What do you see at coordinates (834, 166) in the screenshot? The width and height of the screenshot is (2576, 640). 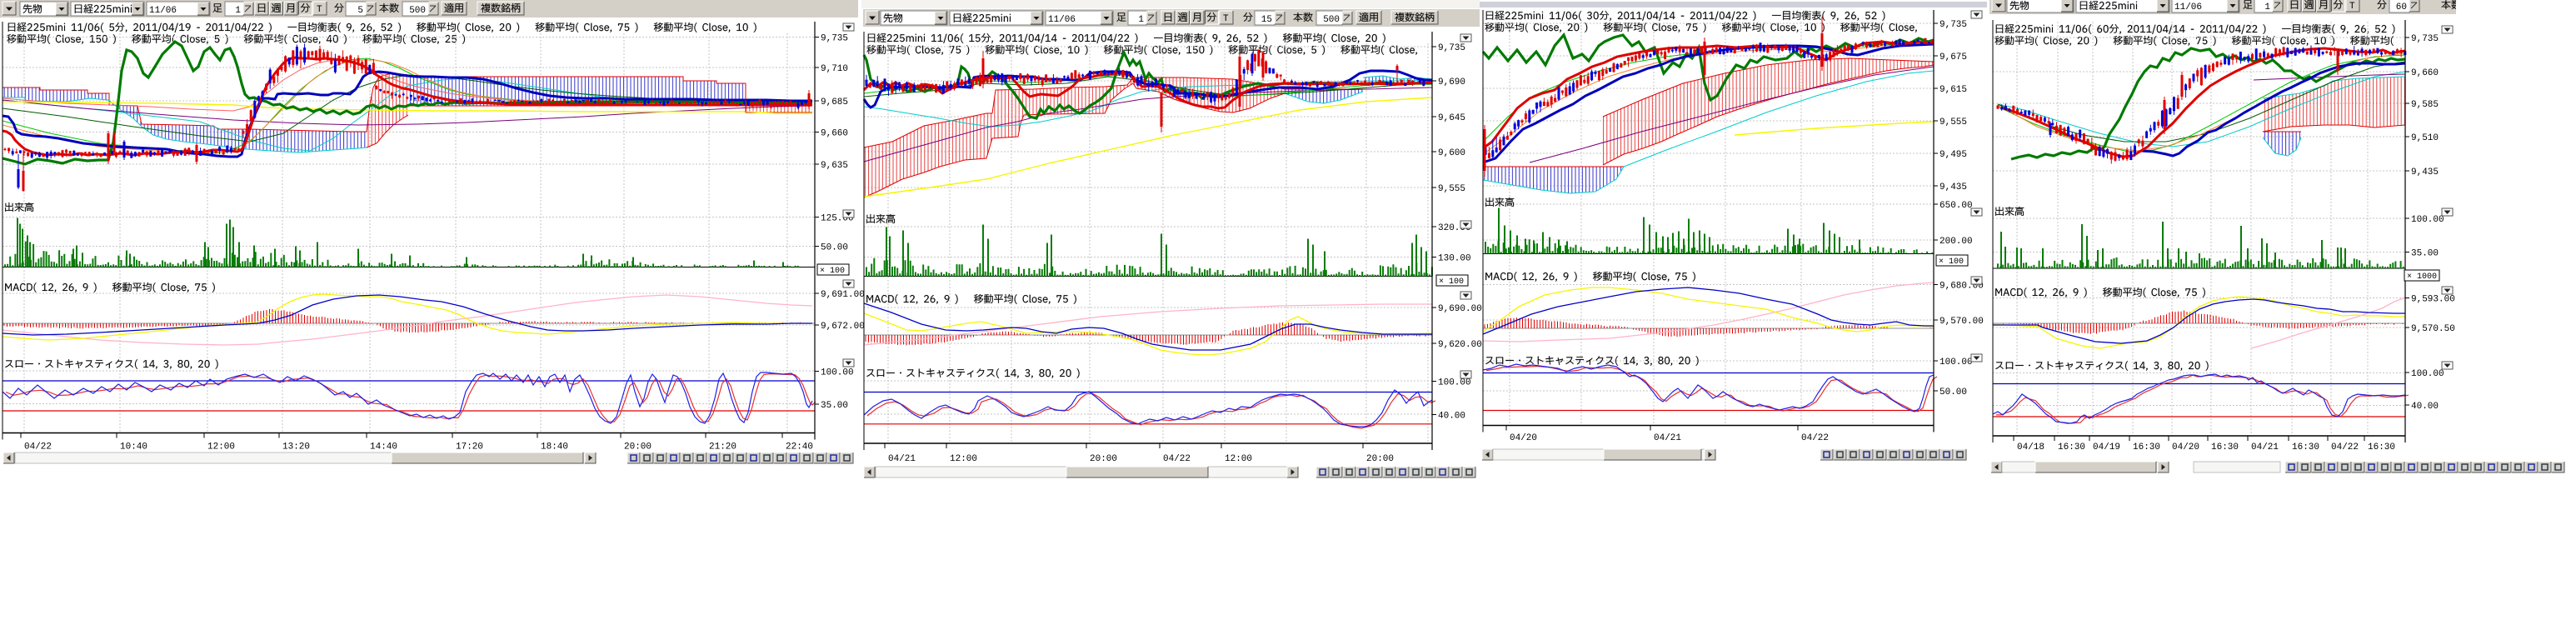 I see `svg-text: 9,635` at bounding box center [834, 166].